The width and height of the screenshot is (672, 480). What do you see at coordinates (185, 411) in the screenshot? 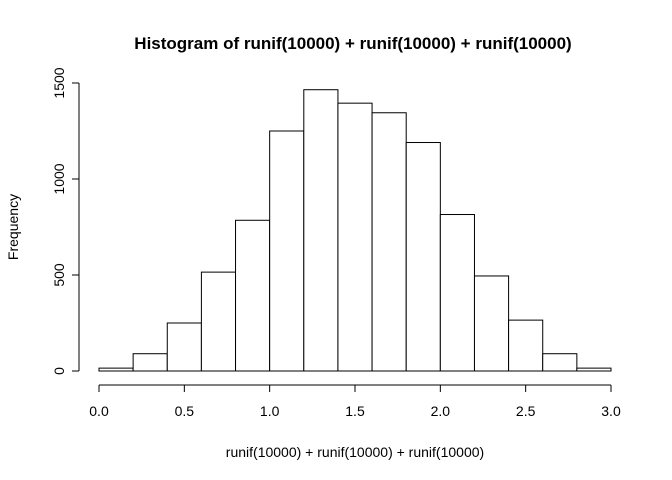
I see `x-tick-label: 0.5` at bounding box center [185, 411].